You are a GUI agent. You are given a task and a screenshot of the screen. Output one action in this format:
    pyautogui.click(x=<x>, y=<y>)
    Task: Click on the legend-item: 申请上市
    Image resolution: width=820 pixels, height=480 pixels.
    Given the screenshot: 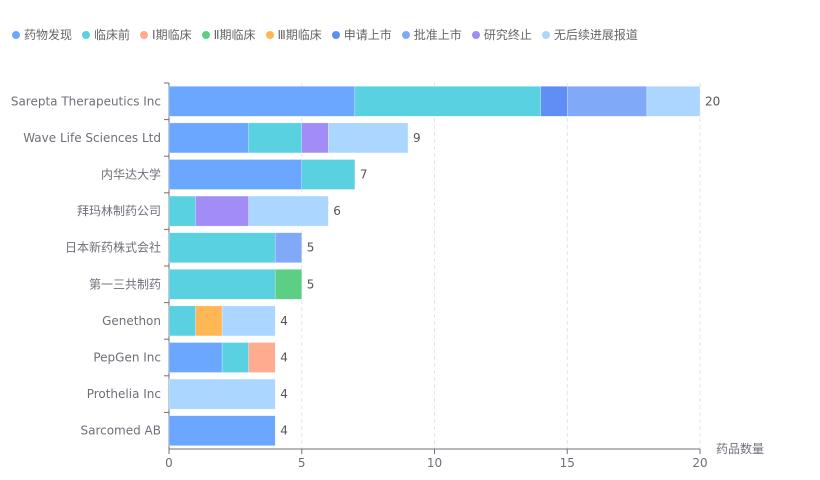 What is the action you would take?
    pyautogui.click(x=361, y=34)
    